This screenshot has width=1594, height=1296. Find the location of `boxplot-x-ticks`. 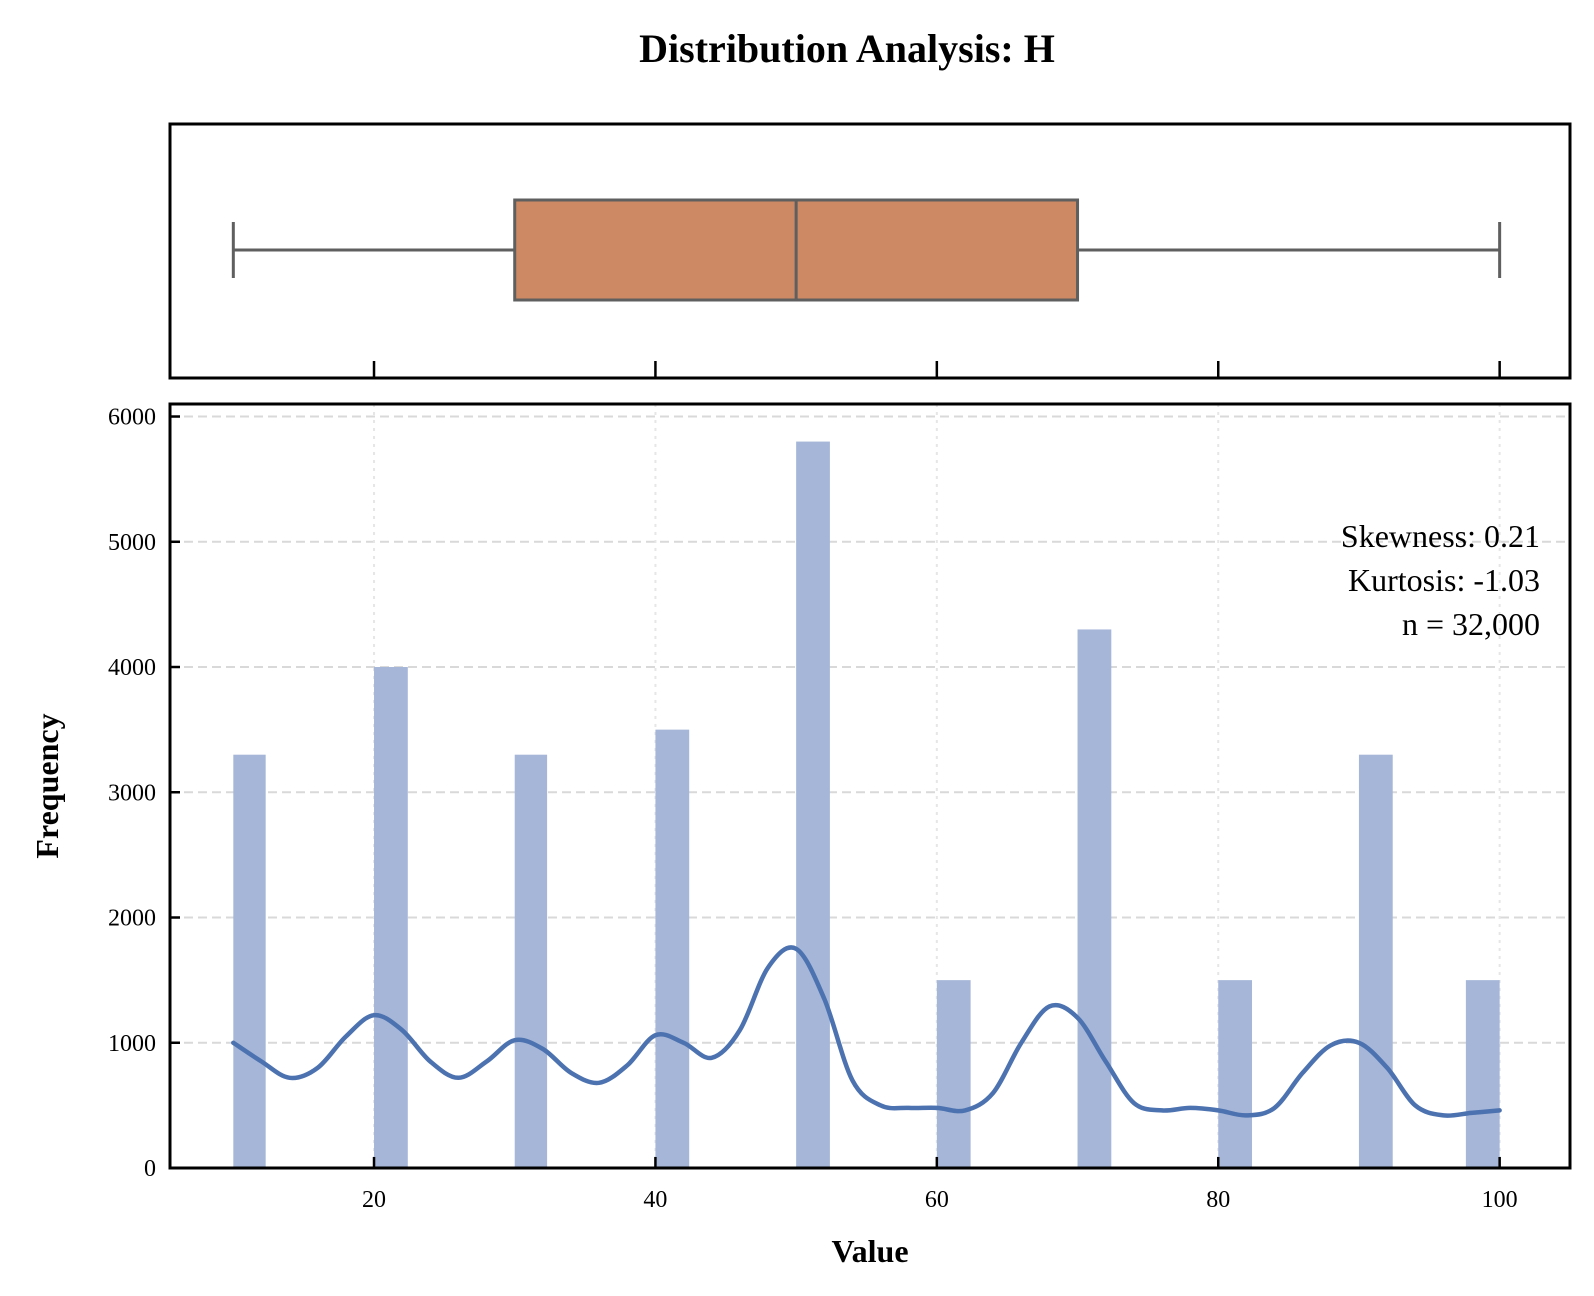

boxplot-x-ticks is located at coordinates (936, 369).